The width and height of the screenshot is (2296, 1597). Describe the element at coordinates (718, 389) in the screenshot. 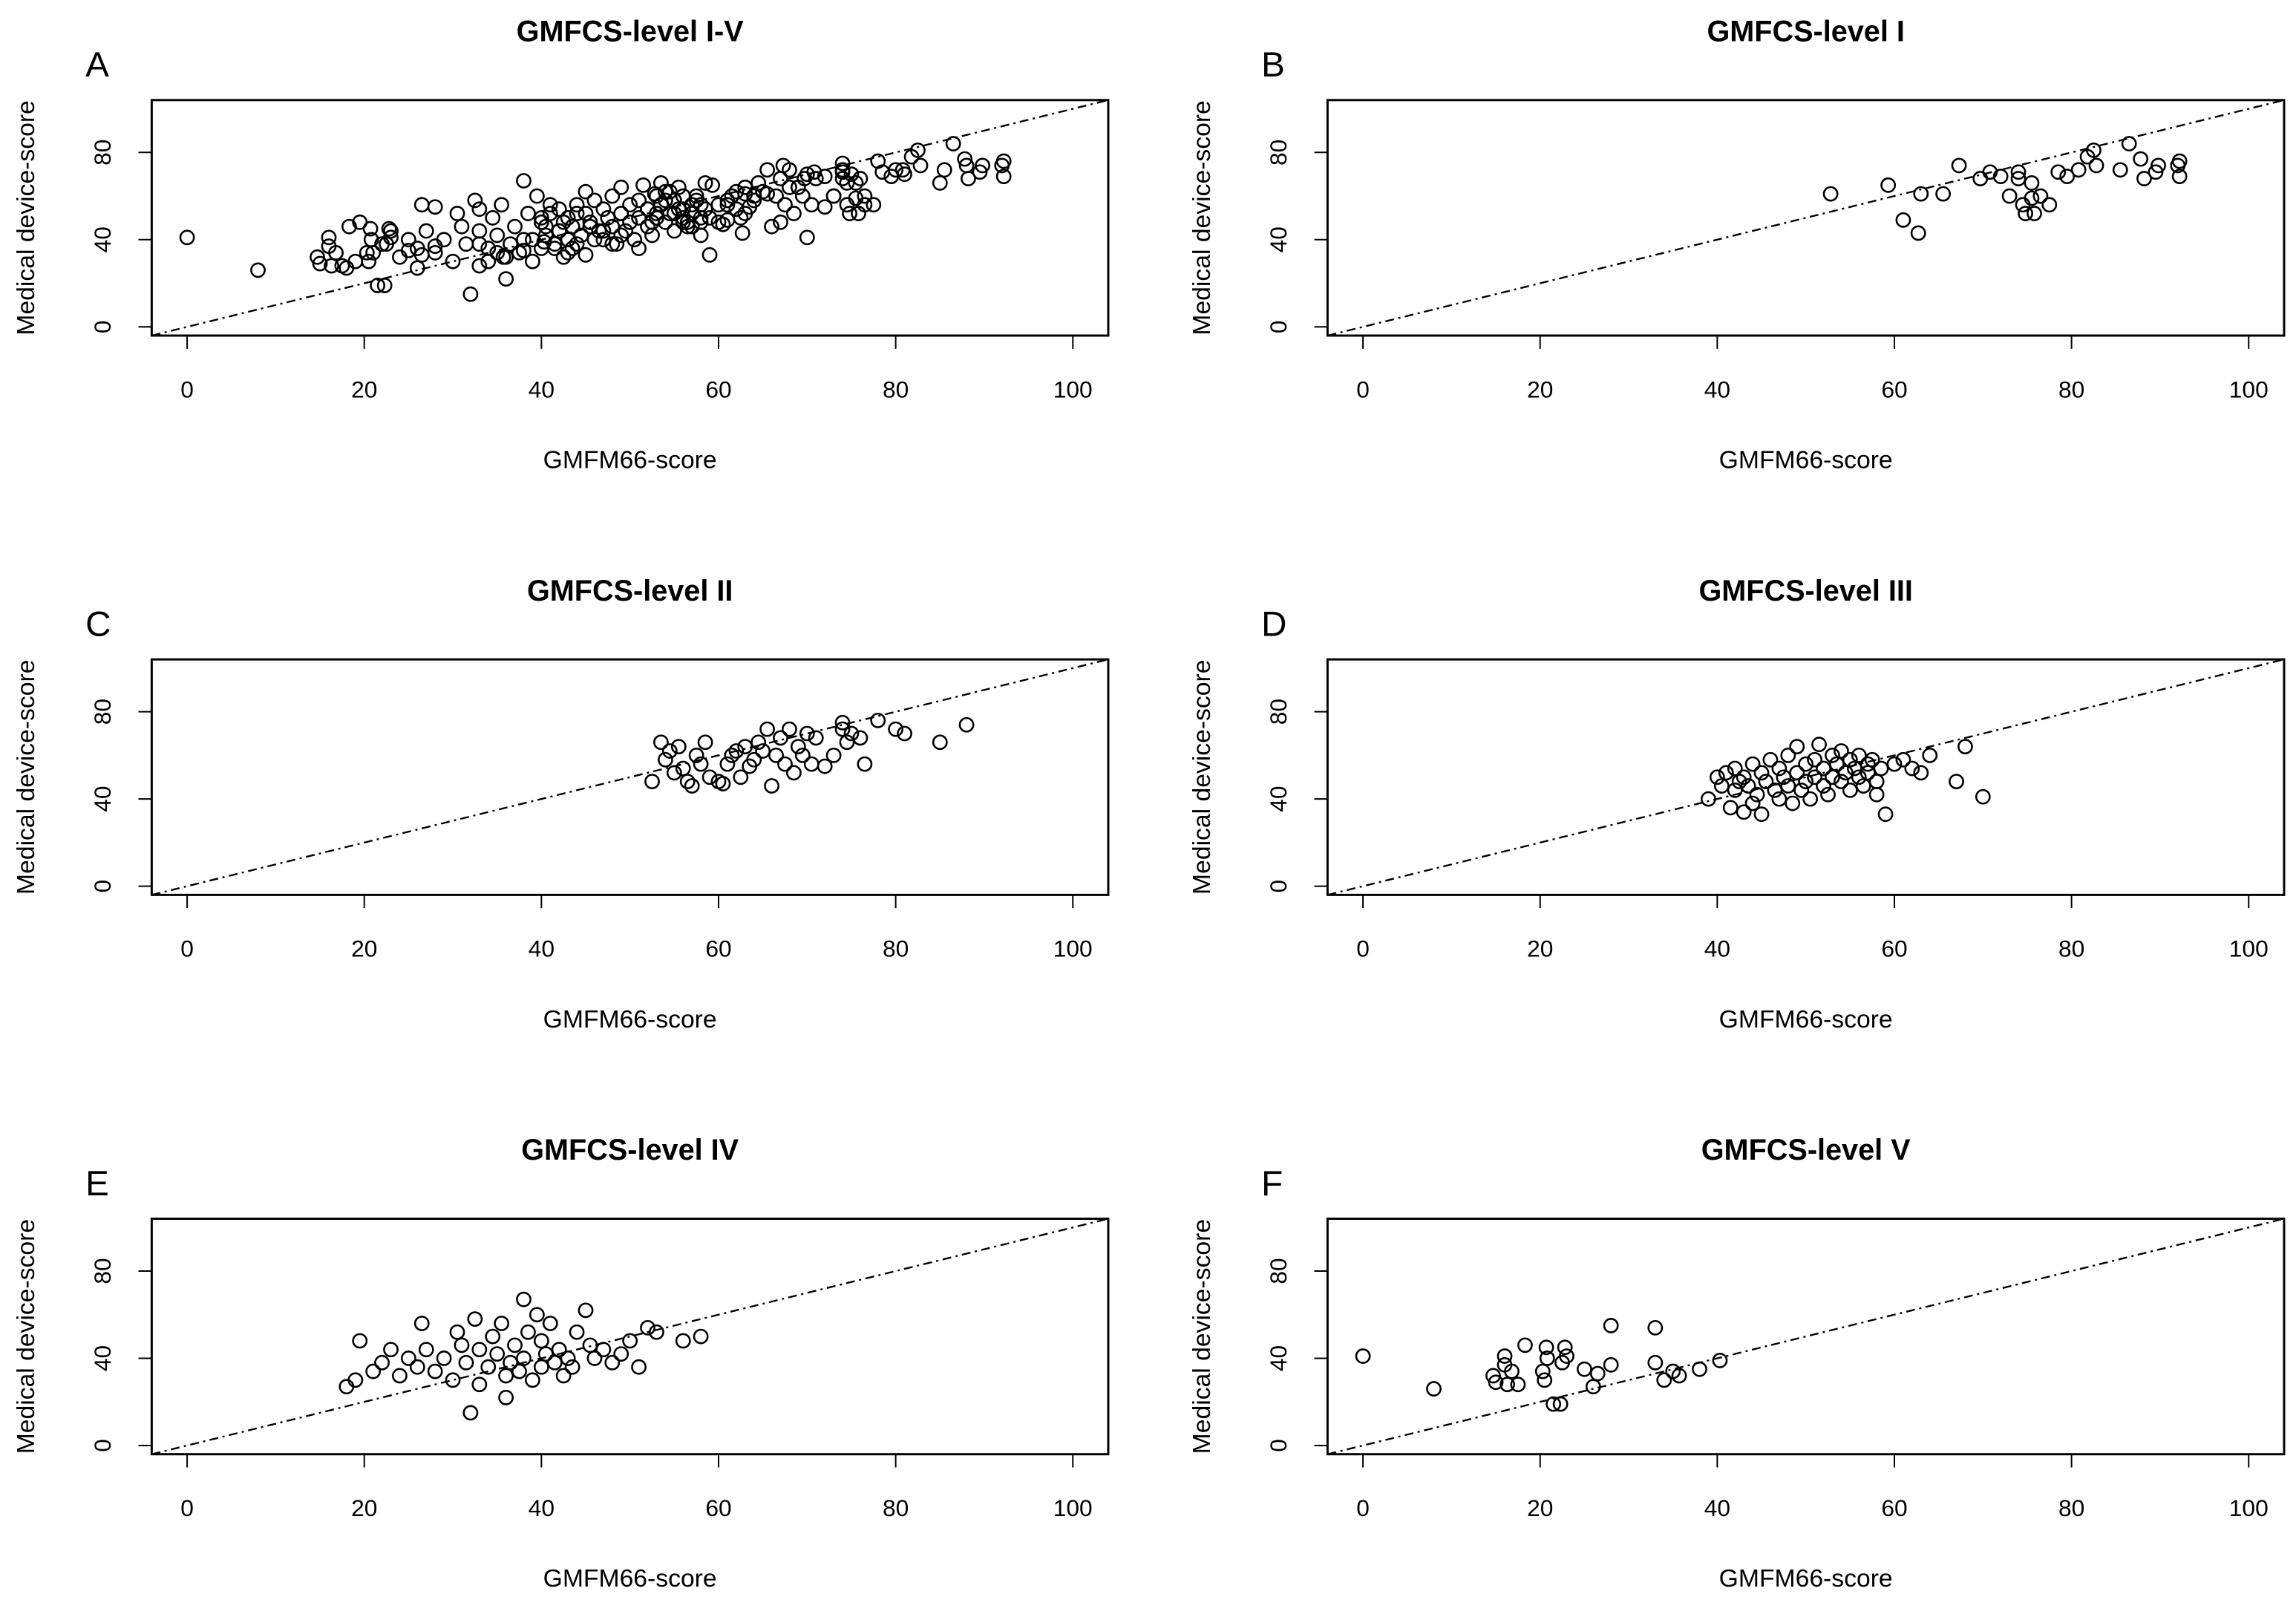

I see `x-tick-label: 60` at that location.